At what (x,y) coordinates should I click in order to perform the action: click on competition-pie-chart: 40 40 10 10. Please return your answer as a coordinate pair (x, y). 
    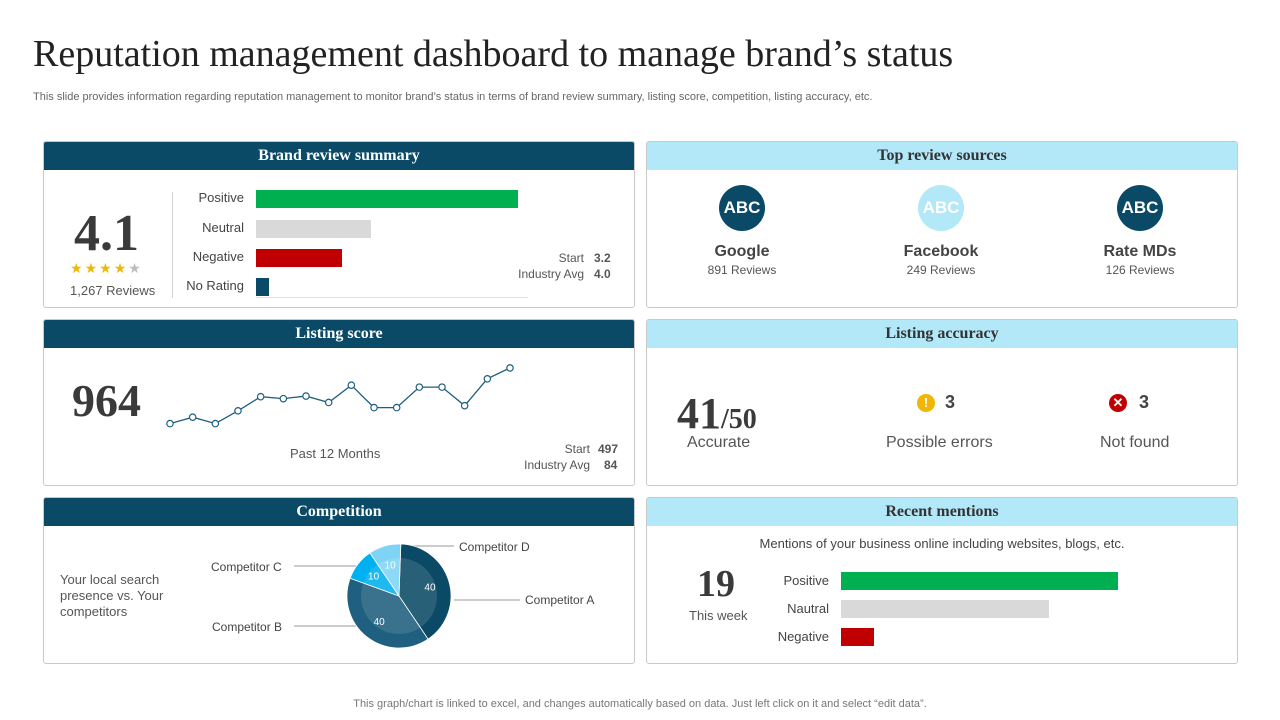
    Looking at the image, I should click on (399, 596).